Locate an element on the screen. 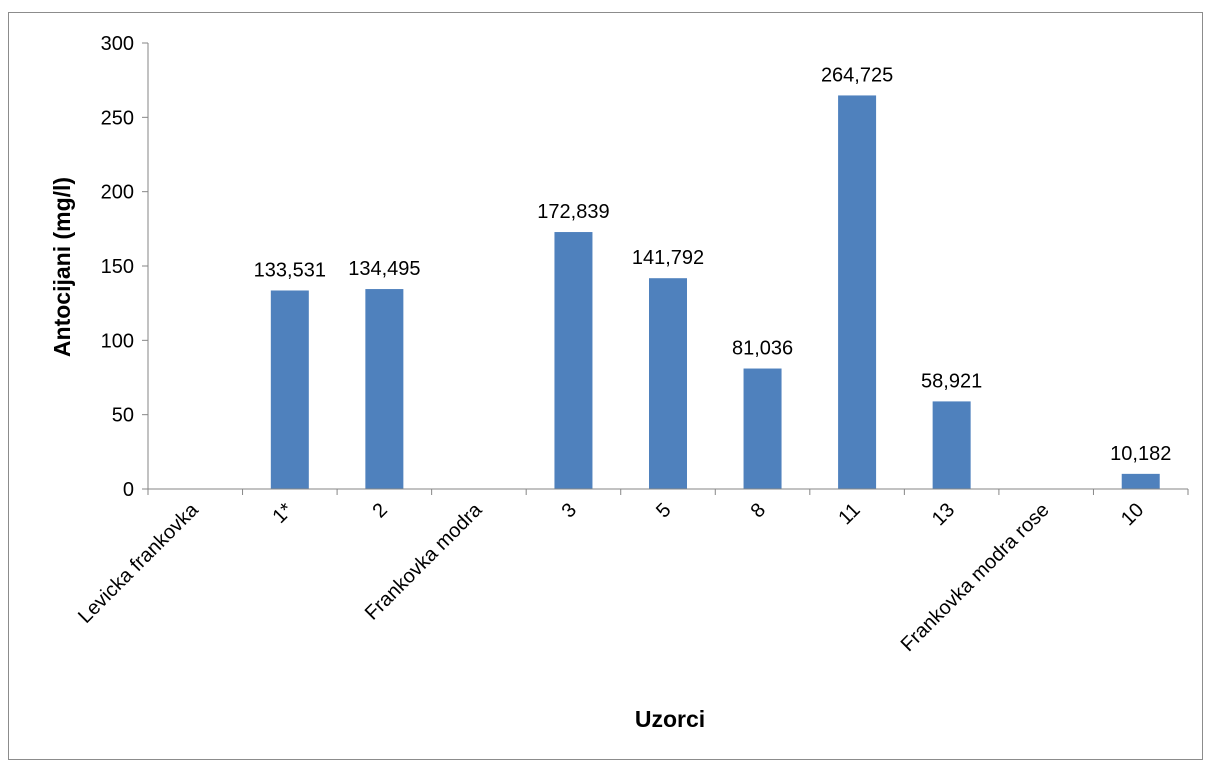 This screenshot has width=1205, height=761. data-label: 58,921 is located at coordinates (951, 381).